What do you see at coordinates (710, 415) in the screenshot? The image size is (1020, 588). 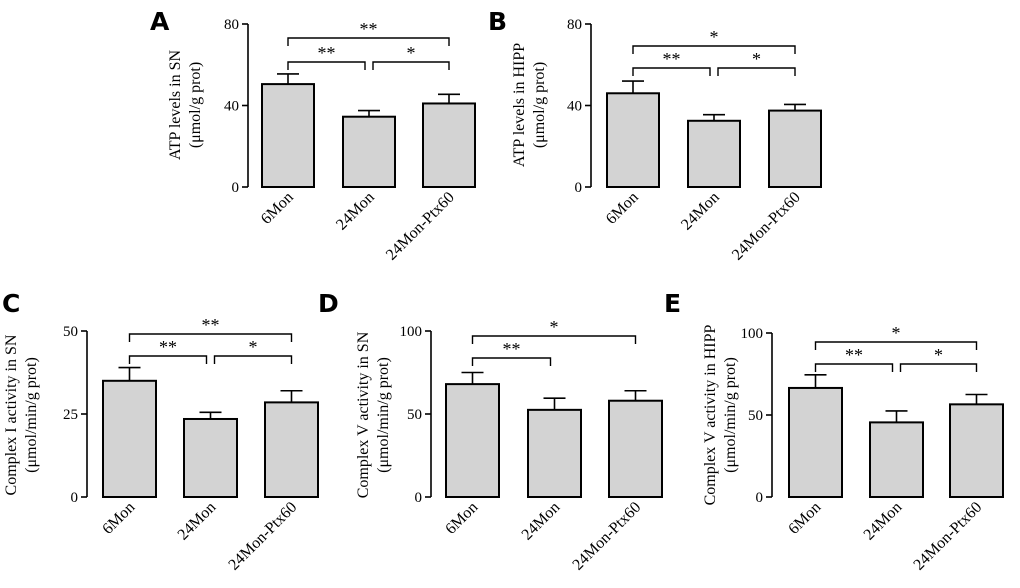 I see `y-axis-label-line: Complex V activity in HIPP` at bounding box center [710, 415].